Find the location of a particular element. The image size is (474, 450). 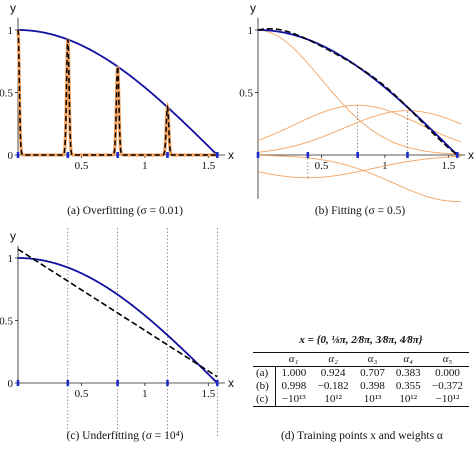

table-header-cell: α₃ is located at coordinates (372, 359).